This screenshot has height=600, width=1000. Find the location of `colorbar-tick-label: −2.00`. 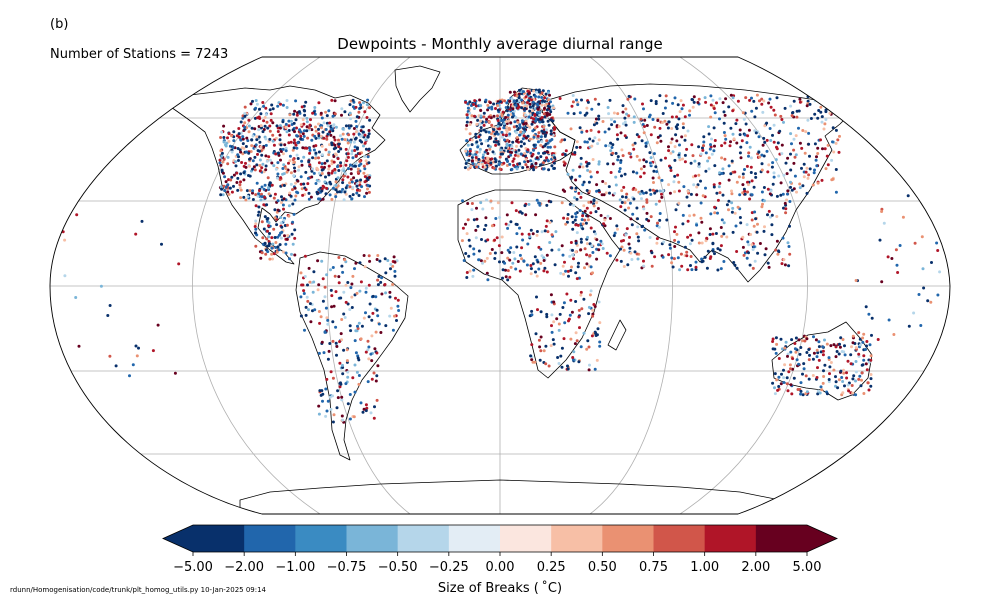

colorbar-tick-label: −2.00 is located at coordinates (244, 567).